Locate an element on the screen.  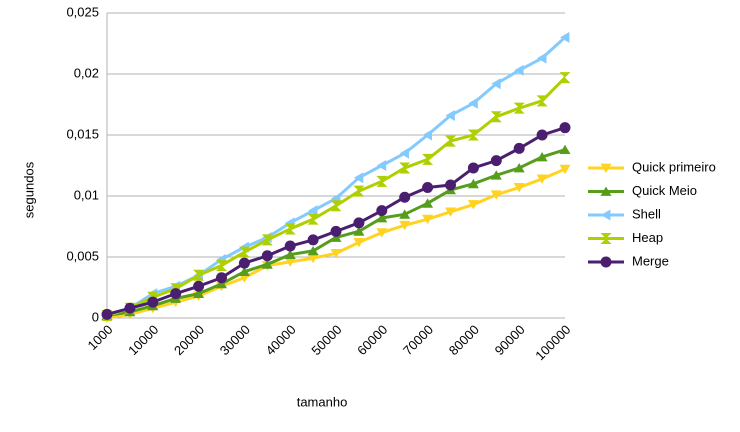
legend-label: Shell is located at coordinates (646, 213).